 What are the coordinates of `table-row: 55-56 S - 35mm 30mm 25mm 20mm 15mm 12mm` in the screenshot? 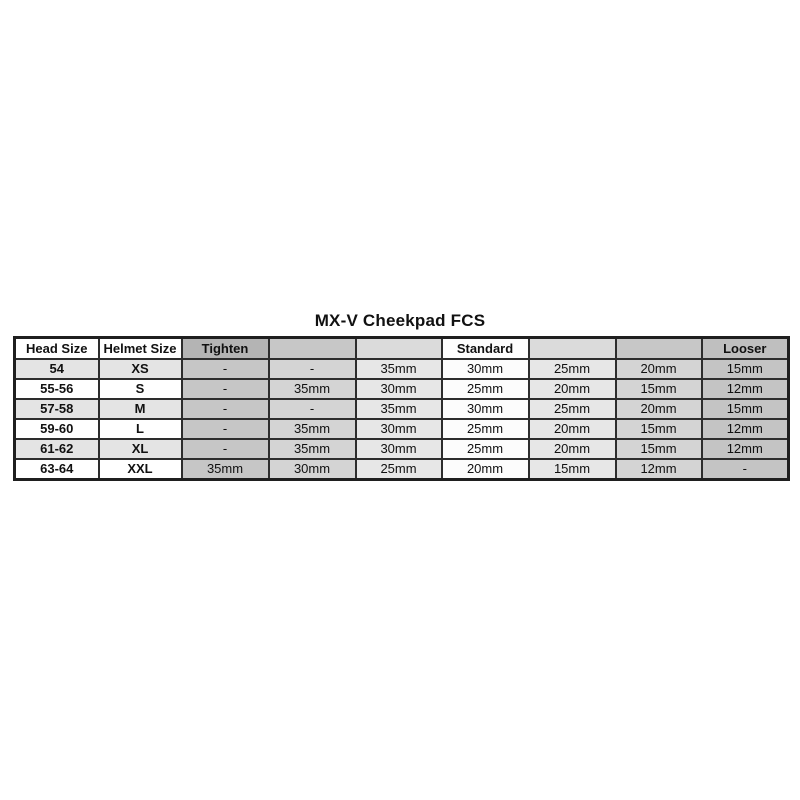 It's located at (401, 389).